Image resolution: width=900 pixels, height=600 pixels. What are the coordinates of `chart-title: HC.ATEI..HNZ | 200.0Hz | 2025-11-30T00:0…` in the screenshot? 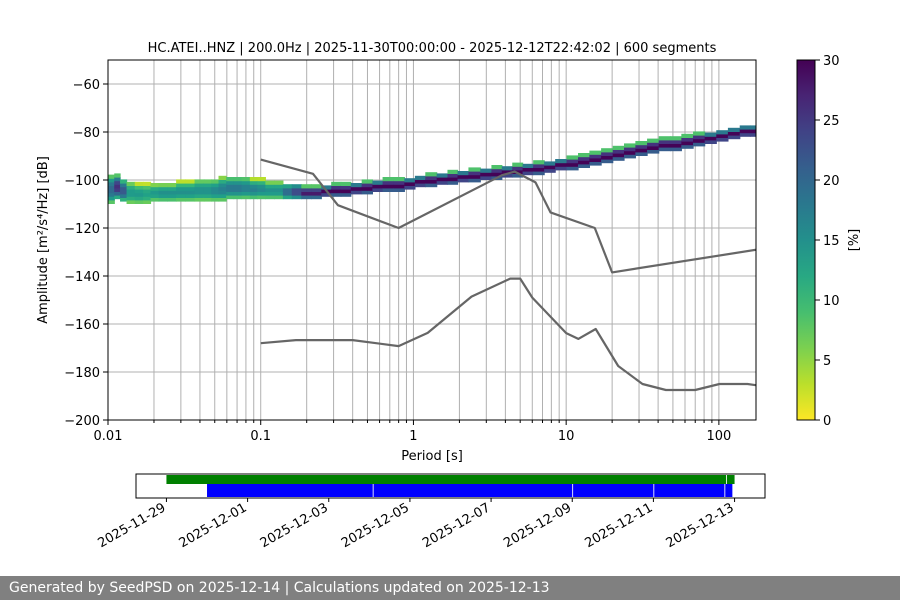 It's located at (432, 48).